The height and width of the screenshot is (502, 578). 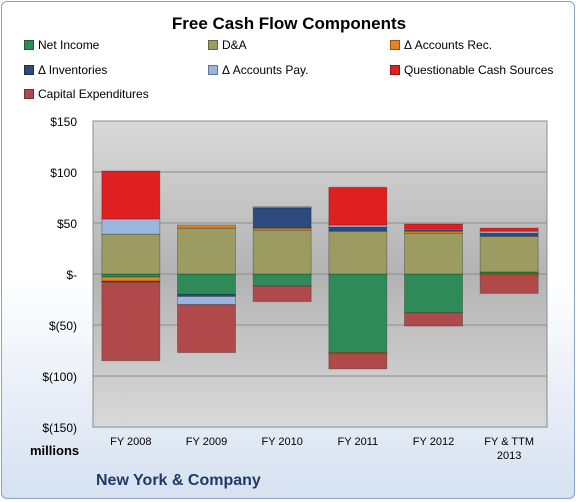 I want to click on legend-item-d-a: D&A, so click(x=227, y=45).